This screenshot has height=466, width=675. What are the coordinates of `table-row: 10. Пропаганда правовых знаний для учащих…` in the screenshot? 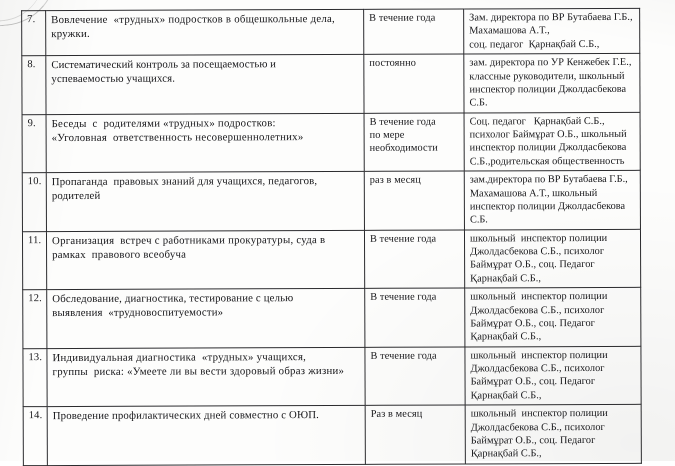 It's located at (331, 201).